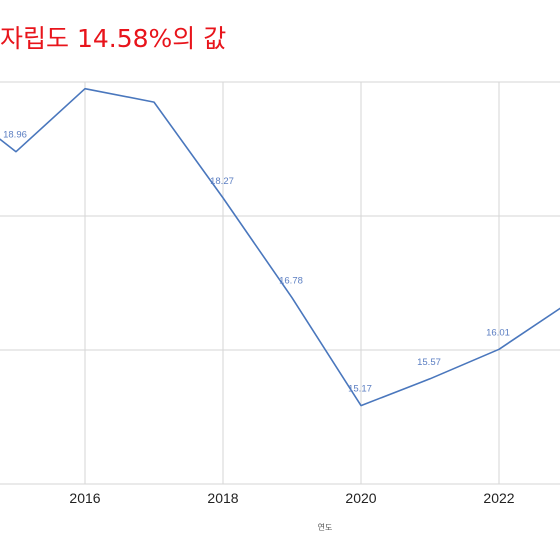 The image size is (560, 560). Describe the element at coordinates (360, 498) in the screenshot. I see `x-tick-label: 2020` at that location.